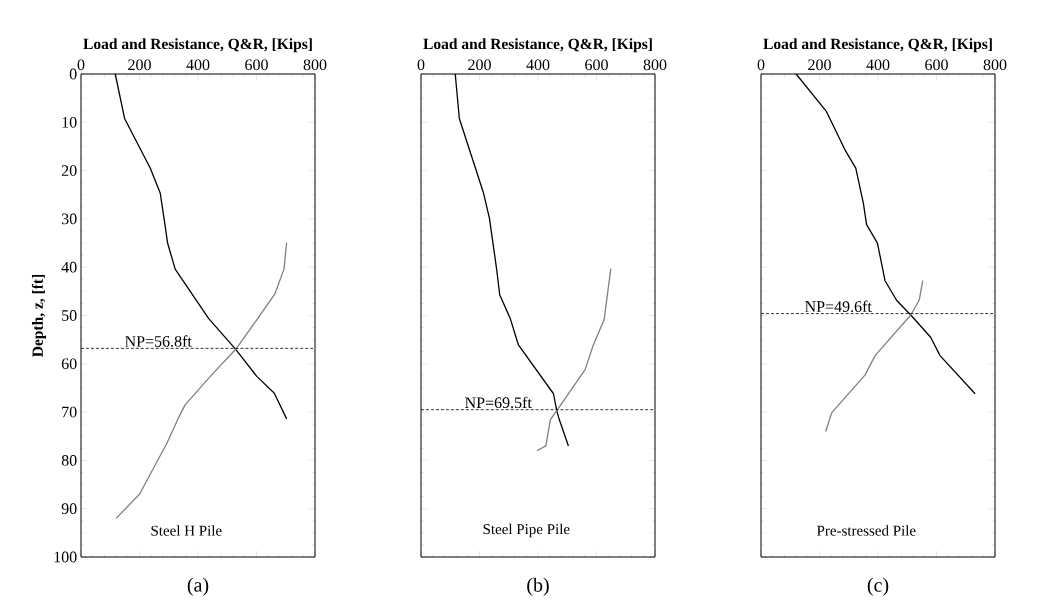 The height and width of the screenshot is (614, 1059). I want to click on y-tick-label: 80, so click(69, 460).